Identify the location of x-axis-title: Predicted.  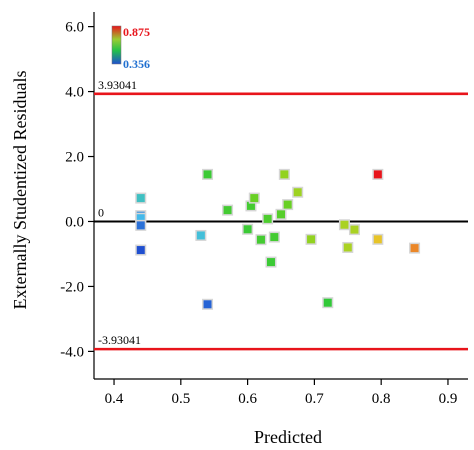
(288, 437).